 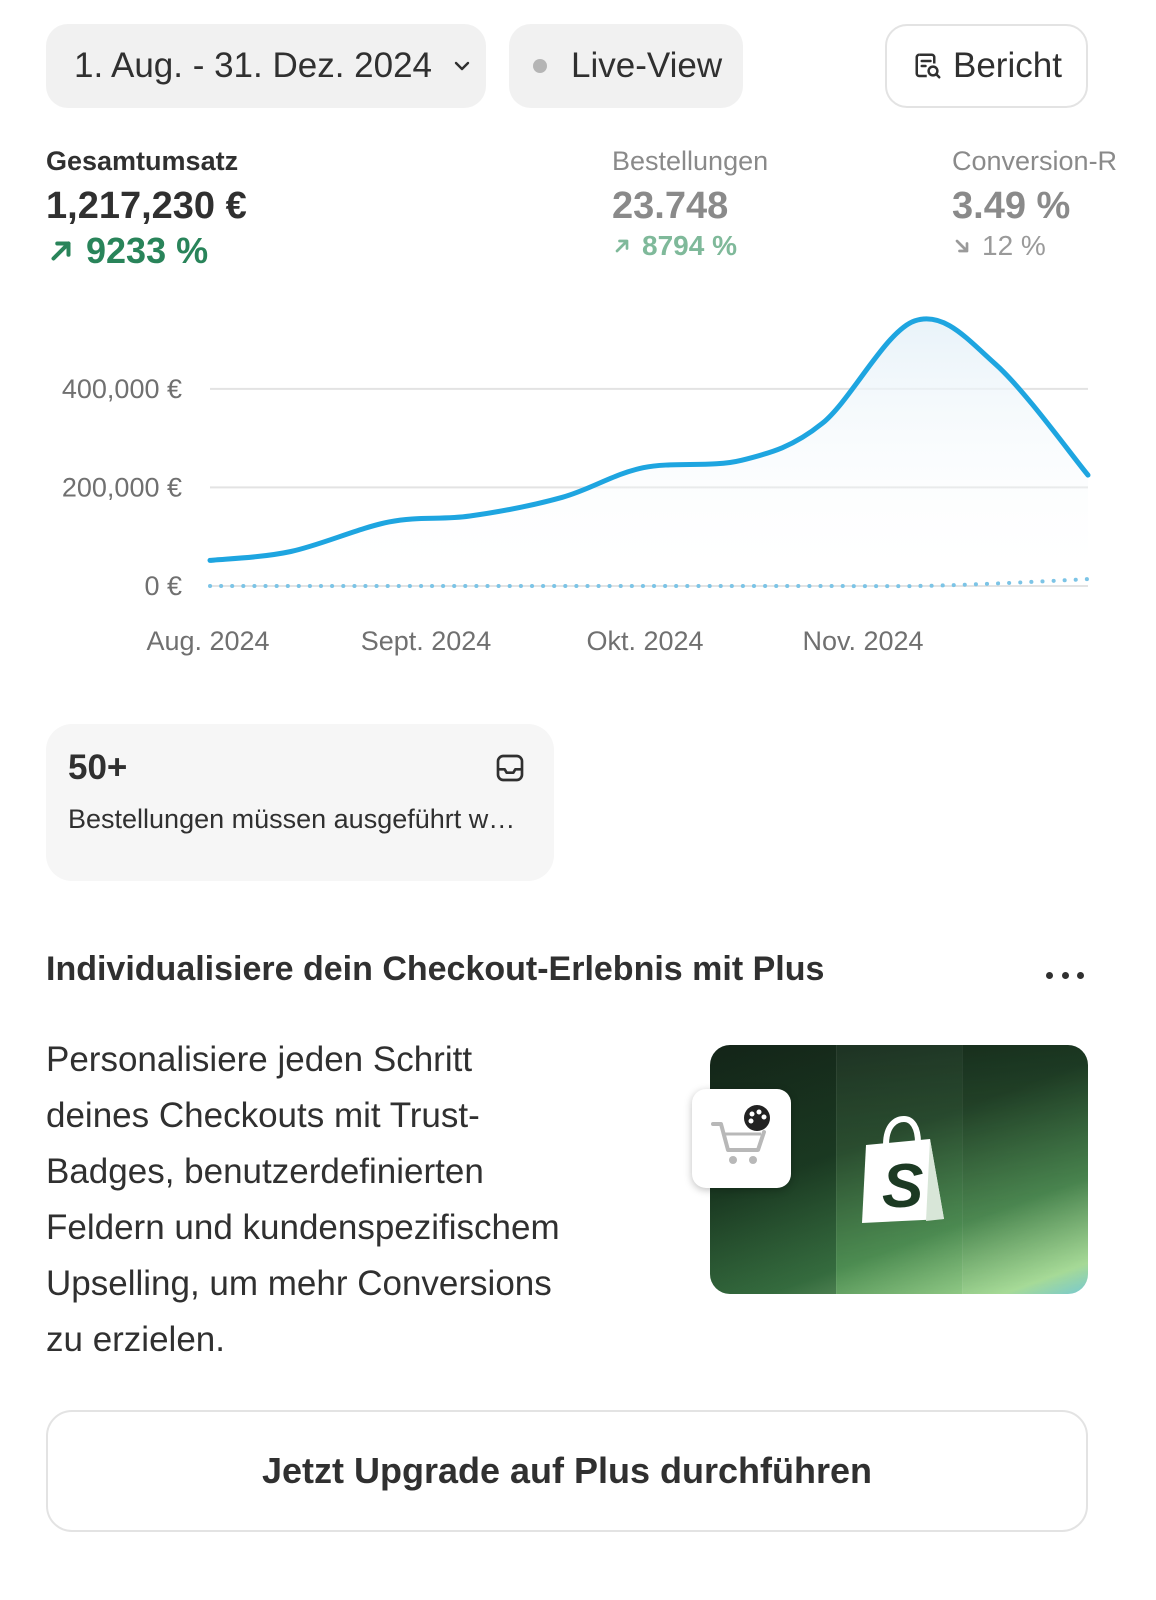 I want to click on series-line-comparison, so click(x=649, y=583).